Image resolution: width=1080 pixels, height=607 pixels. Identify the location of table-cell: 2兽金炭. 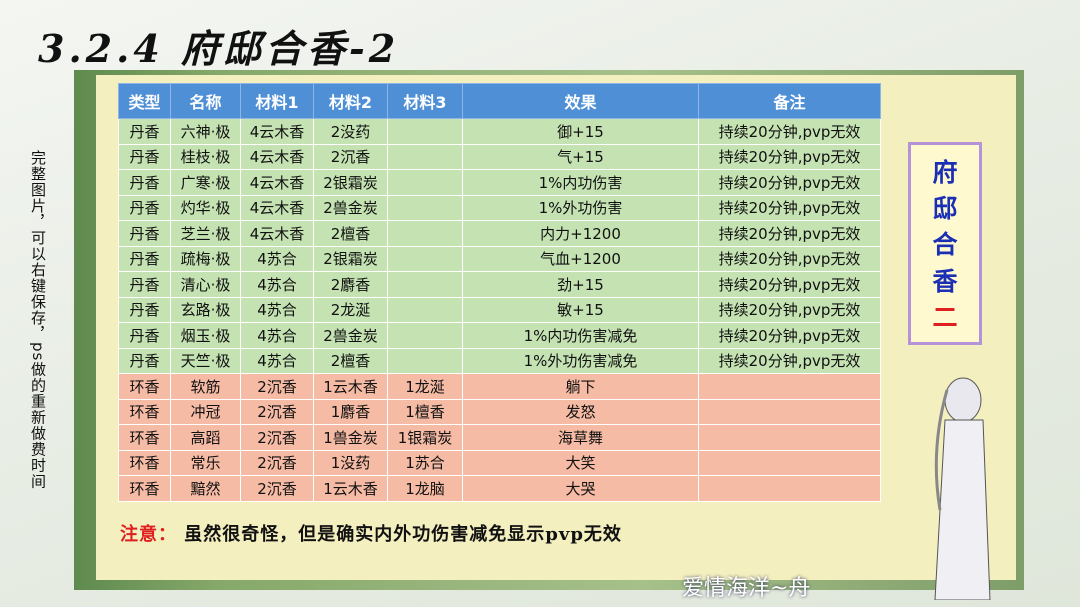
(350, 207).